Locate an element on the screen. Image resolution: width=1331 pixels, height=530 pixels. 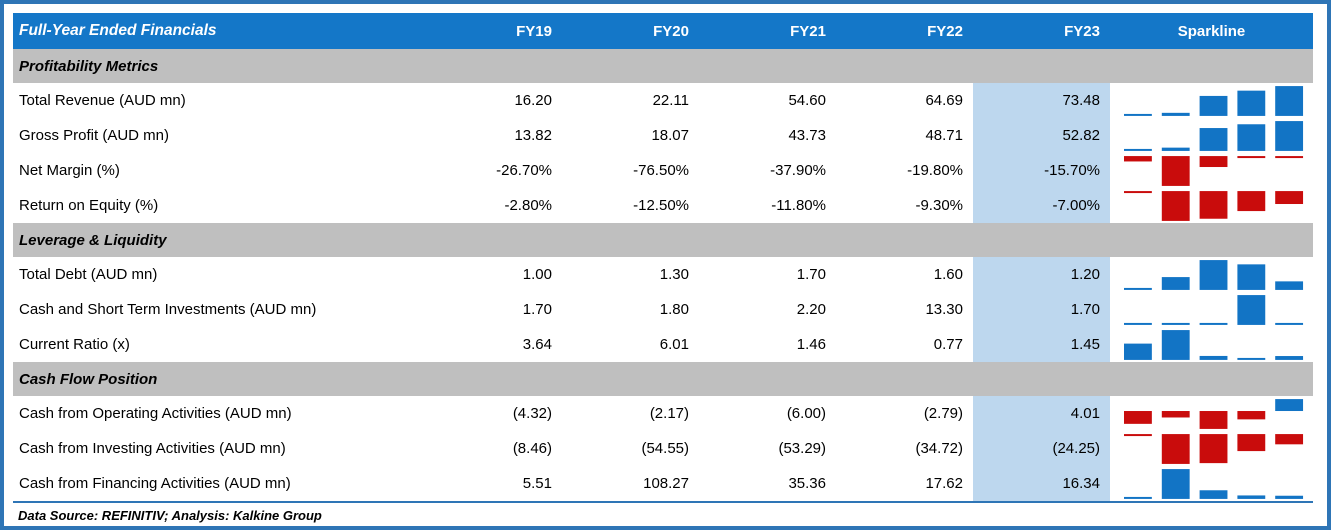
value-cell-fy19: 3.64 is located at coordinates (537, 344).